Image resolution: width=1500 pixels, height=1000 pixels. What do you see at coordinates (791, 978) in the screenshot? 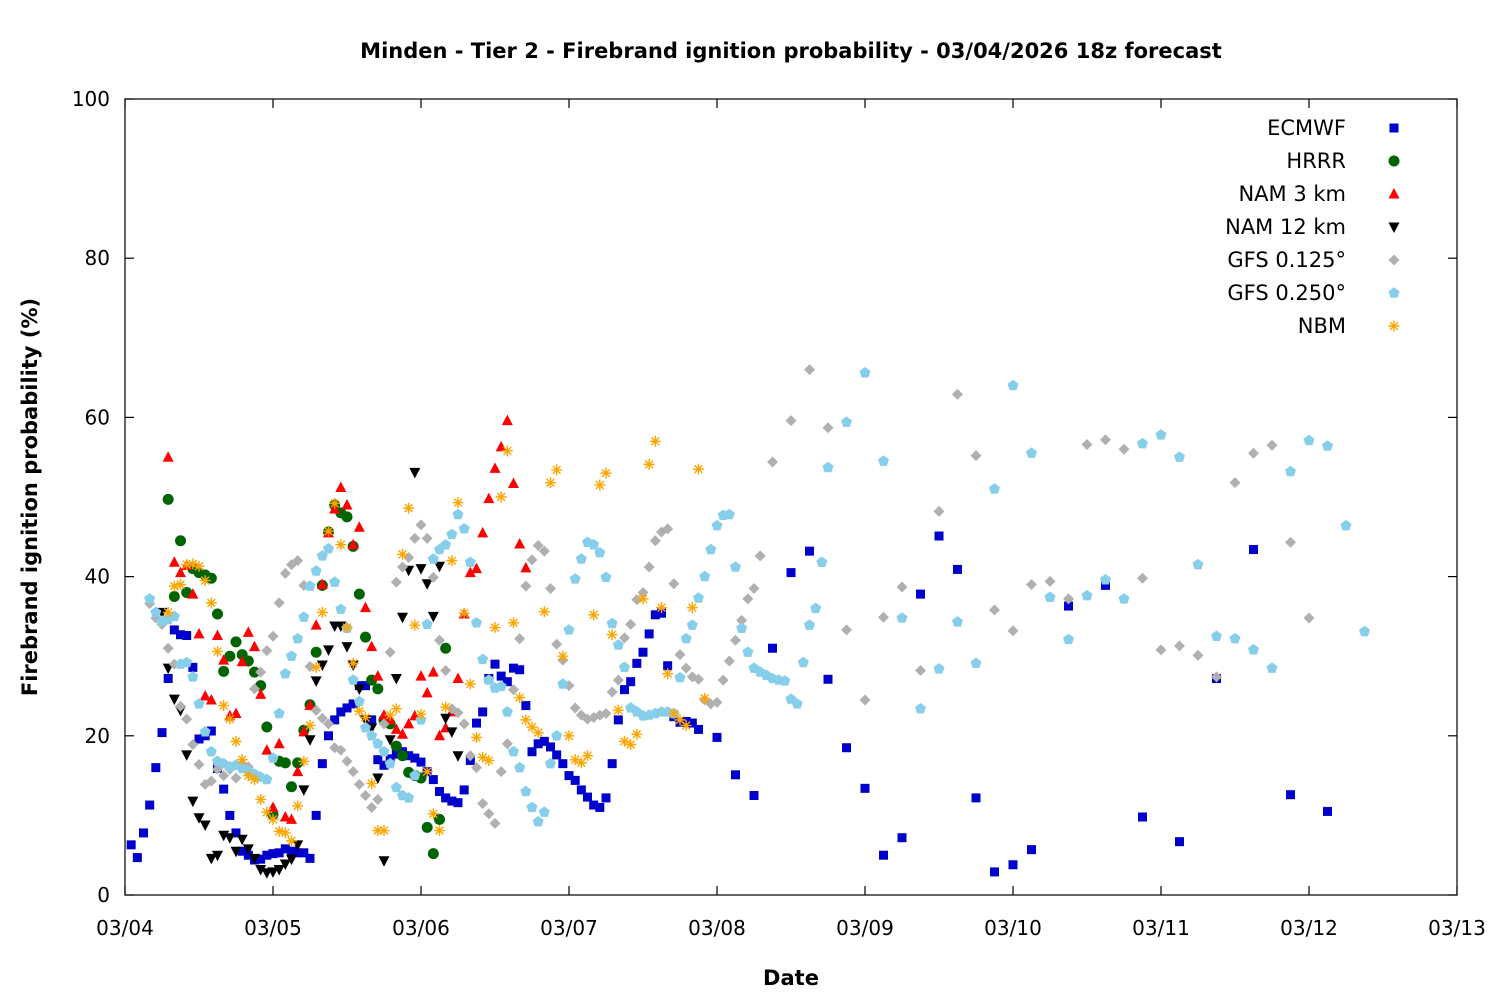
I see `x-axis-label: Date` at bounding box center [791, 978].